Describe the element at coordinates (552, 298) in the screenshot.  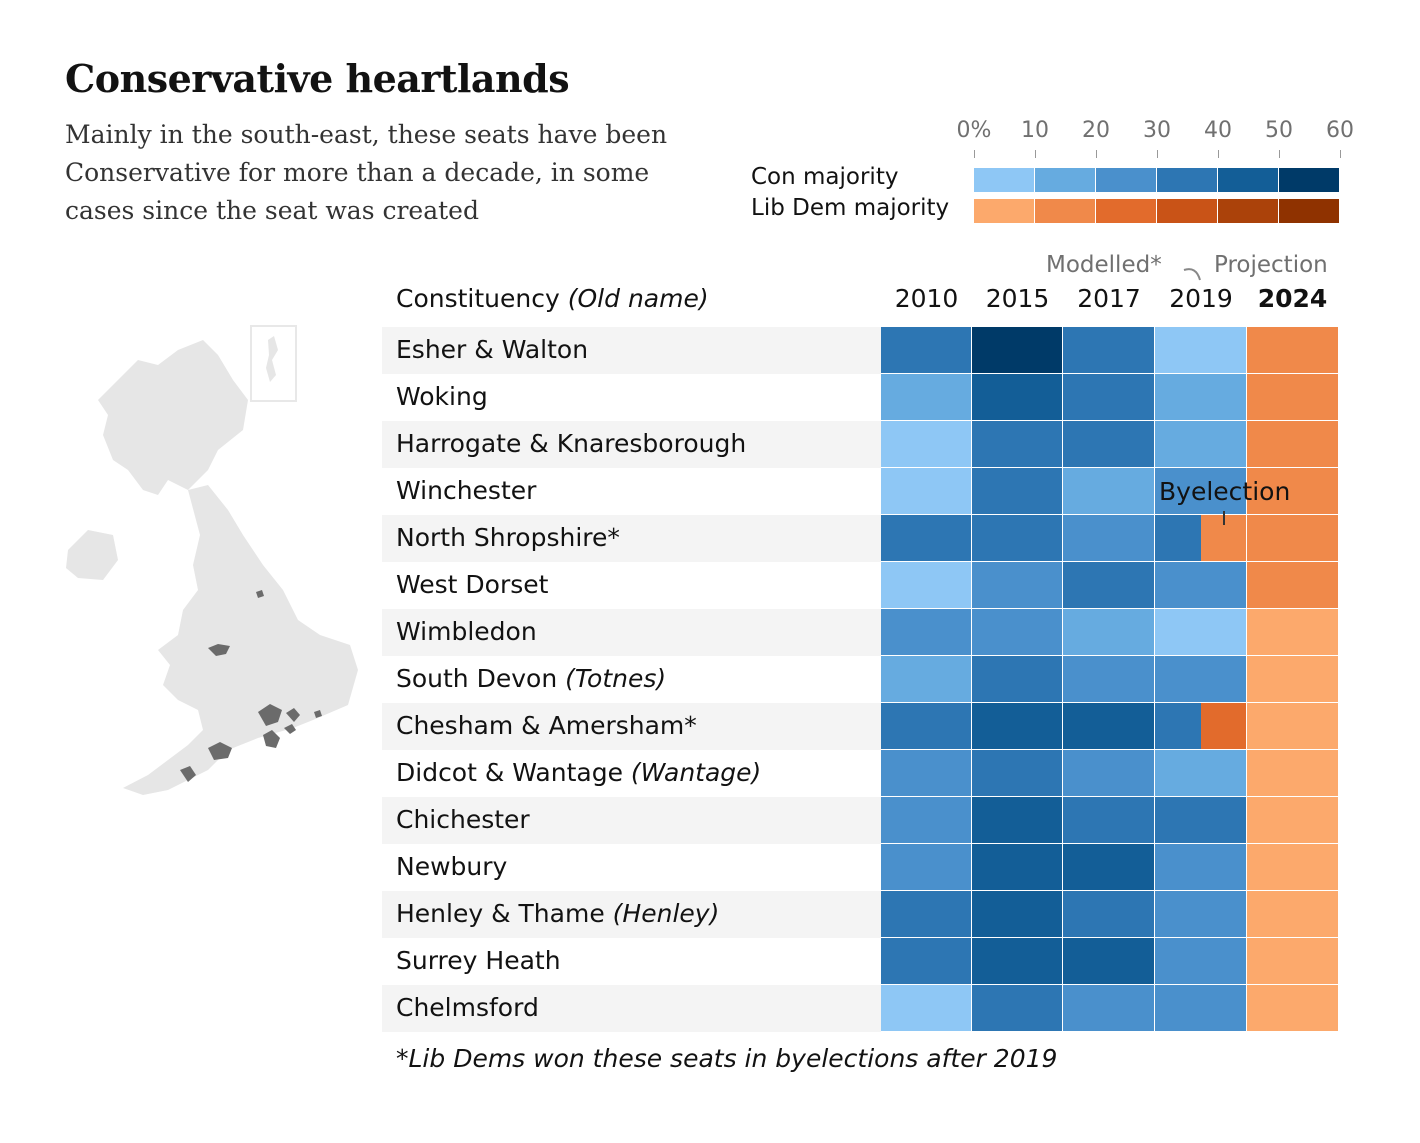
I see `constituency-header: Constituency (Old name)` at that location.